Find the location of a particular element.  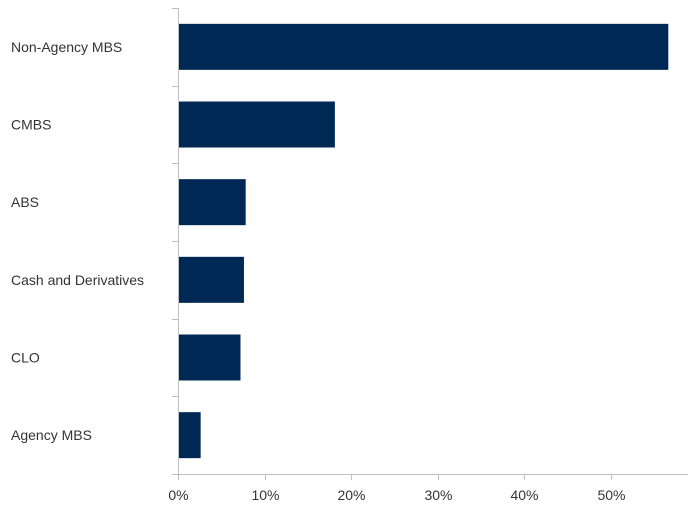

x-tick-label-50: 50% is located at coordinates (611, 495).